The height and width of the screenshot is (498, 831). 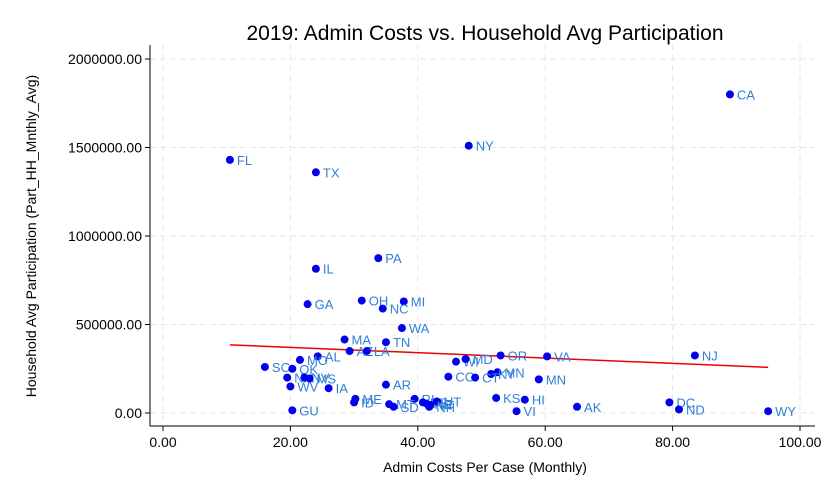 I want to click on point-label: NC, so click(x=399, y=309).